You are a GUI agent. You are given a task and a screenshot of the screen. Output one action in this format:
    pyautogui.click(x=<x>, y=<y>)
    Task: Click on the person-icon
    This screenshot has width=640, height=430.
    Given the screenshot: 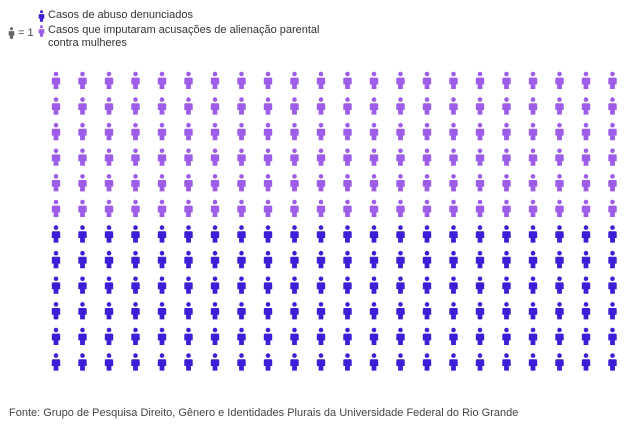 What is the action you would take?
    pyautogui.click(x=41, y=16)
    